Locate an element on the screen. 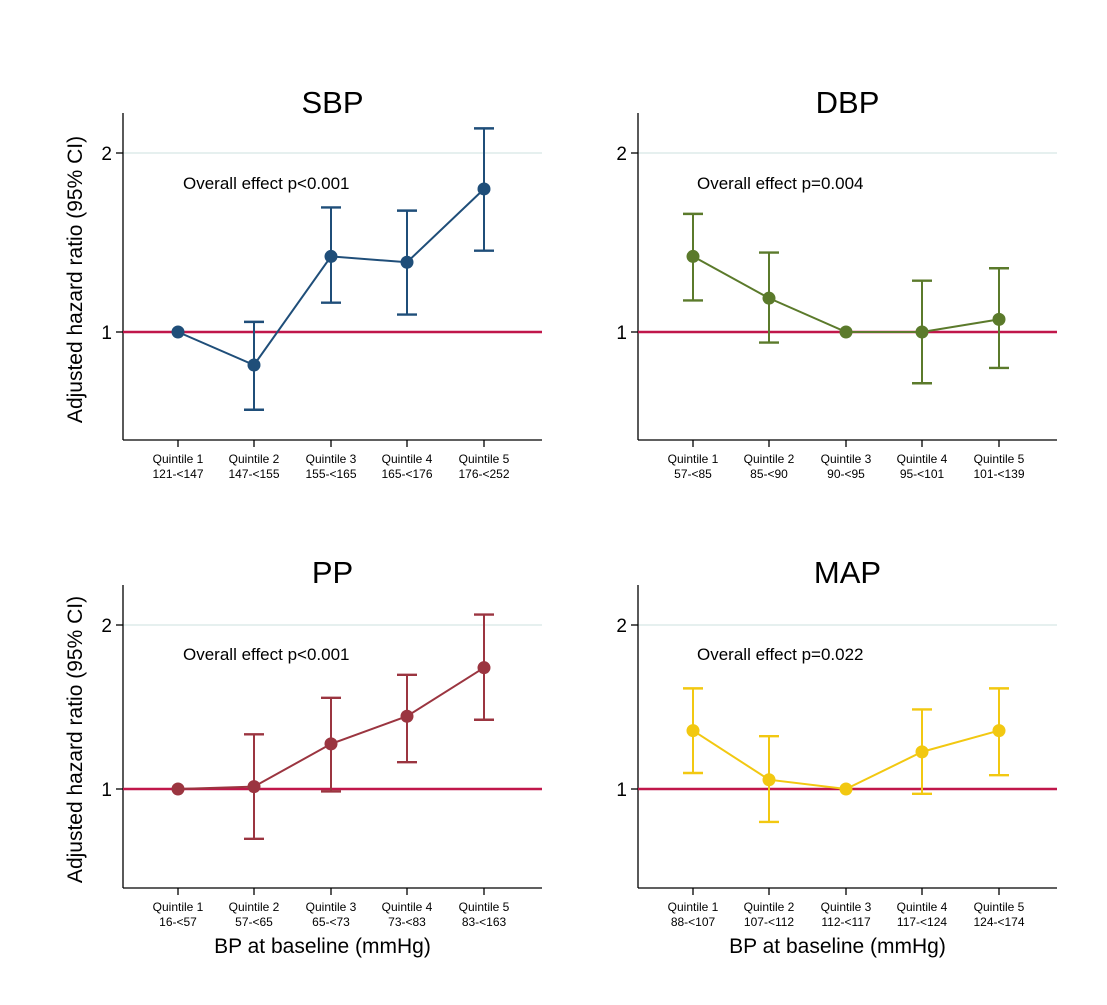 The height and width of the screenshot is (1005, 1107). panel-title: MAP is located at coordinates (847, 572).